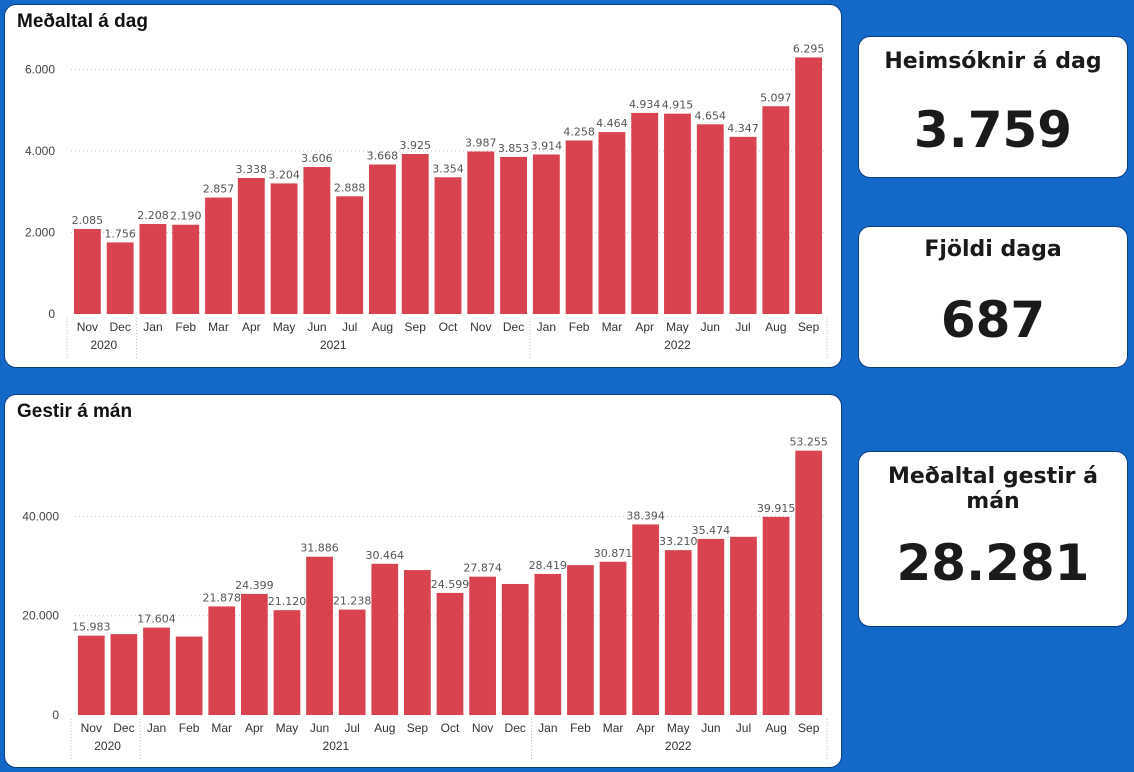  Describe the element at coordinates (40, 151) in the screenshot. I see `y-tick-label: 4.000` at that location.